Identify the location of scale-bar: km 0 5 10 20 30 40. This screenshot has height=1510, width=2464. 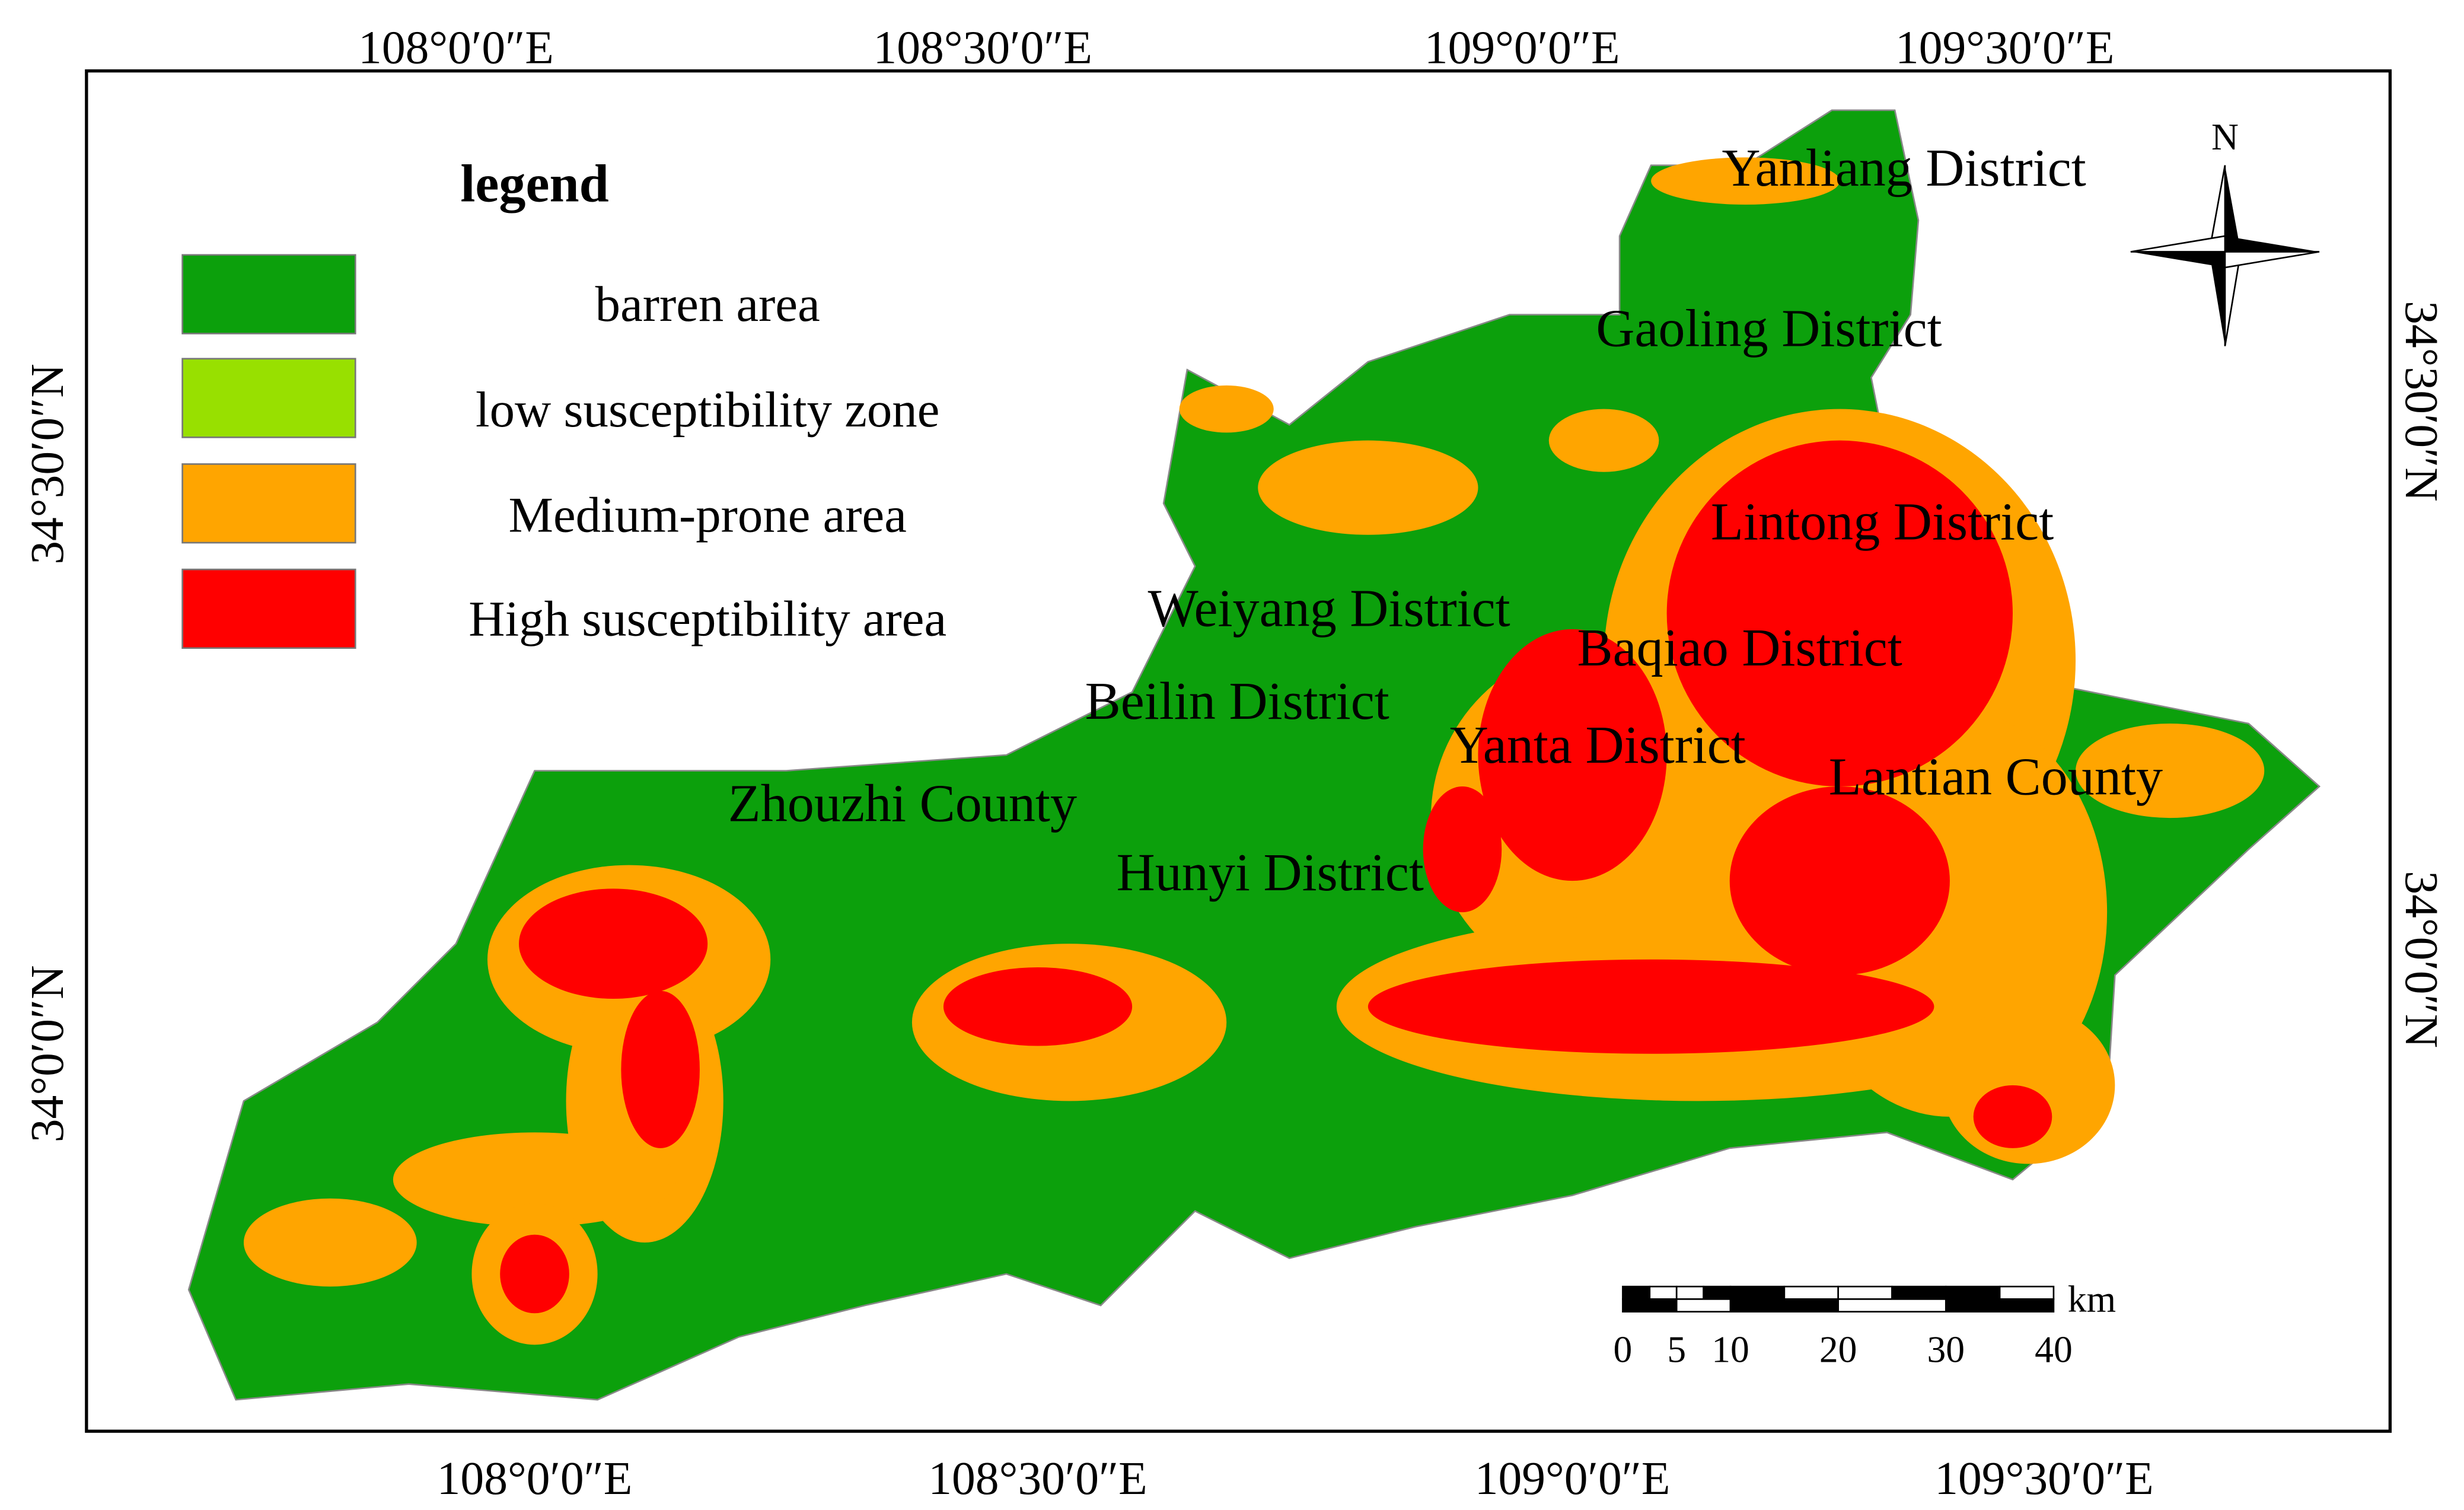
(1865, 1325).